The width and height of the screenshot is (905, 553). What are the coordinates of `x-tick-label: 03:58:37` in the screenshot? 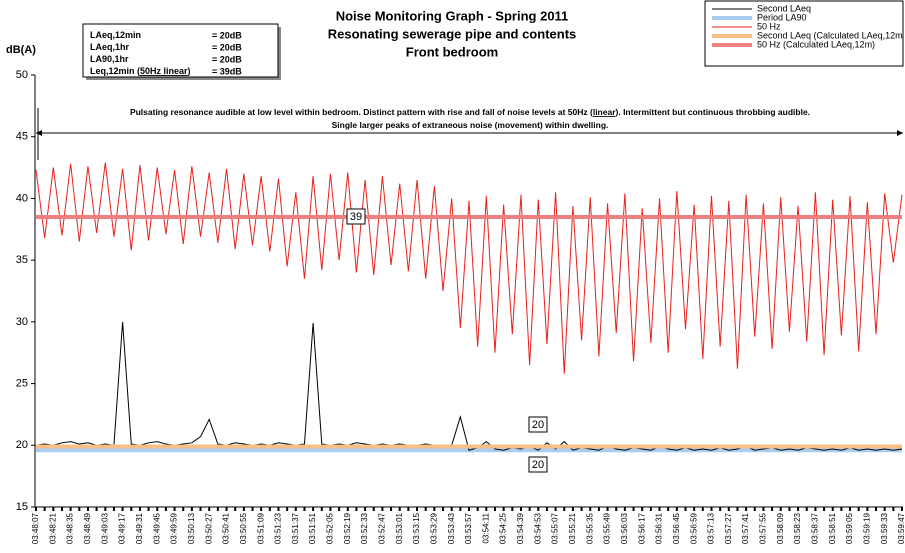 It's located at (815, 528).